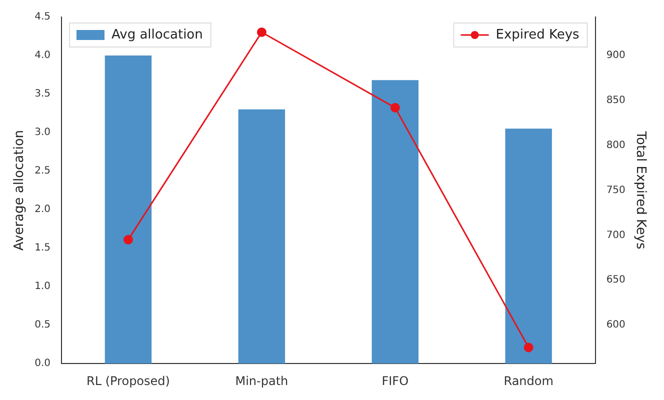 The height and width of the screenshot is (400, 664). What do you see at coordinates (616, 145) in the screenshot?
I see `y2-tick-label: 800` at bounding box center [616, 145].